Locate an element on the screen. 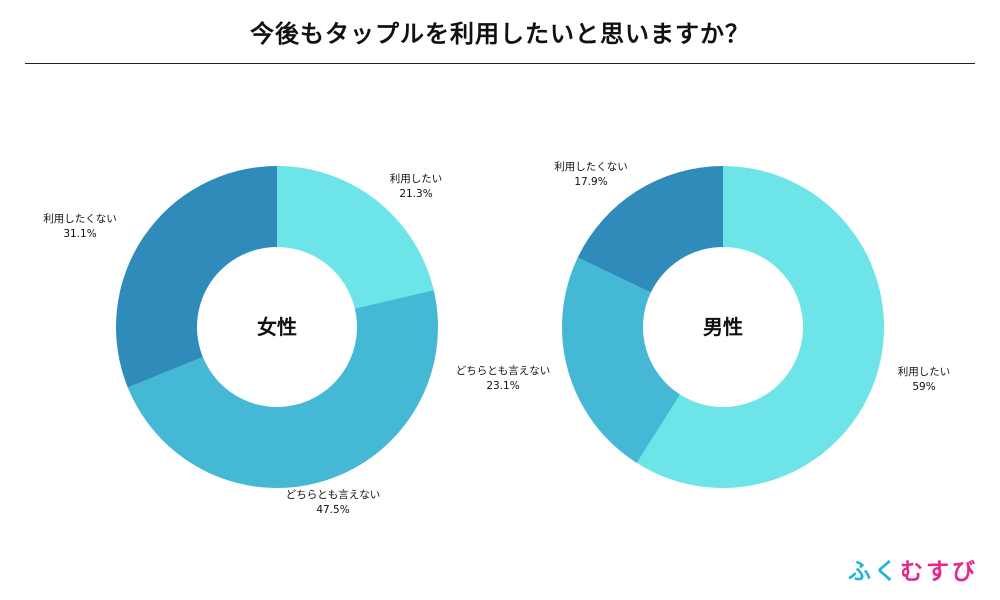  slice-value-label: 47.5% is located at coordinates (332, 510).